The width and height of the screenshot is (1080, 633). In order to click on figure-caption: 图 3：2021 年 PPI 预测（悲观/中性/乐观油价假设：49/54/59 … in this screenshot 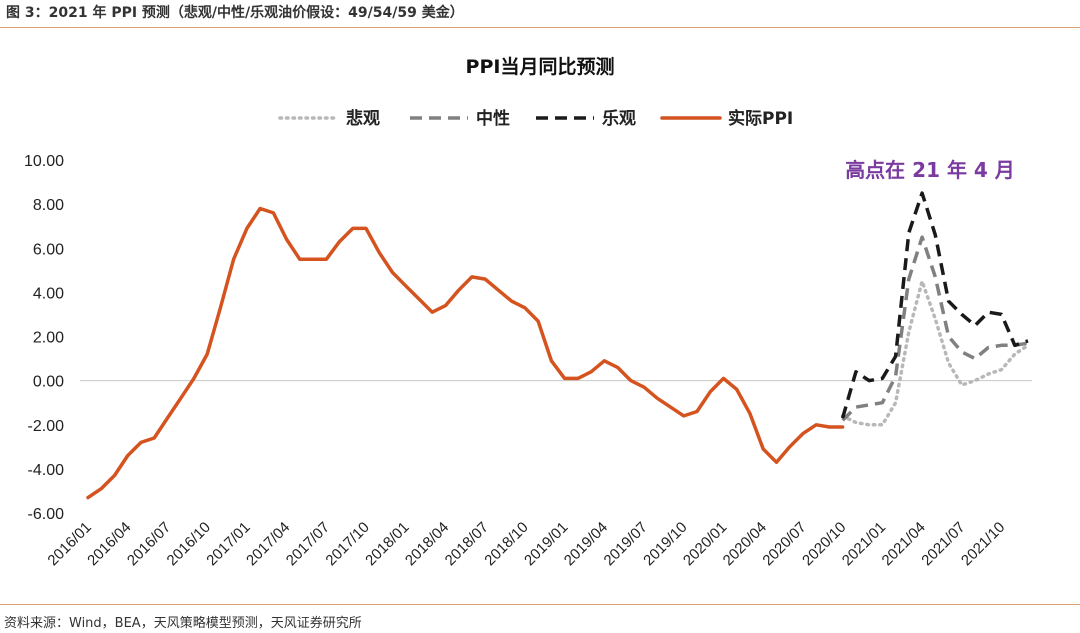, I will do `click(235, 13)`.